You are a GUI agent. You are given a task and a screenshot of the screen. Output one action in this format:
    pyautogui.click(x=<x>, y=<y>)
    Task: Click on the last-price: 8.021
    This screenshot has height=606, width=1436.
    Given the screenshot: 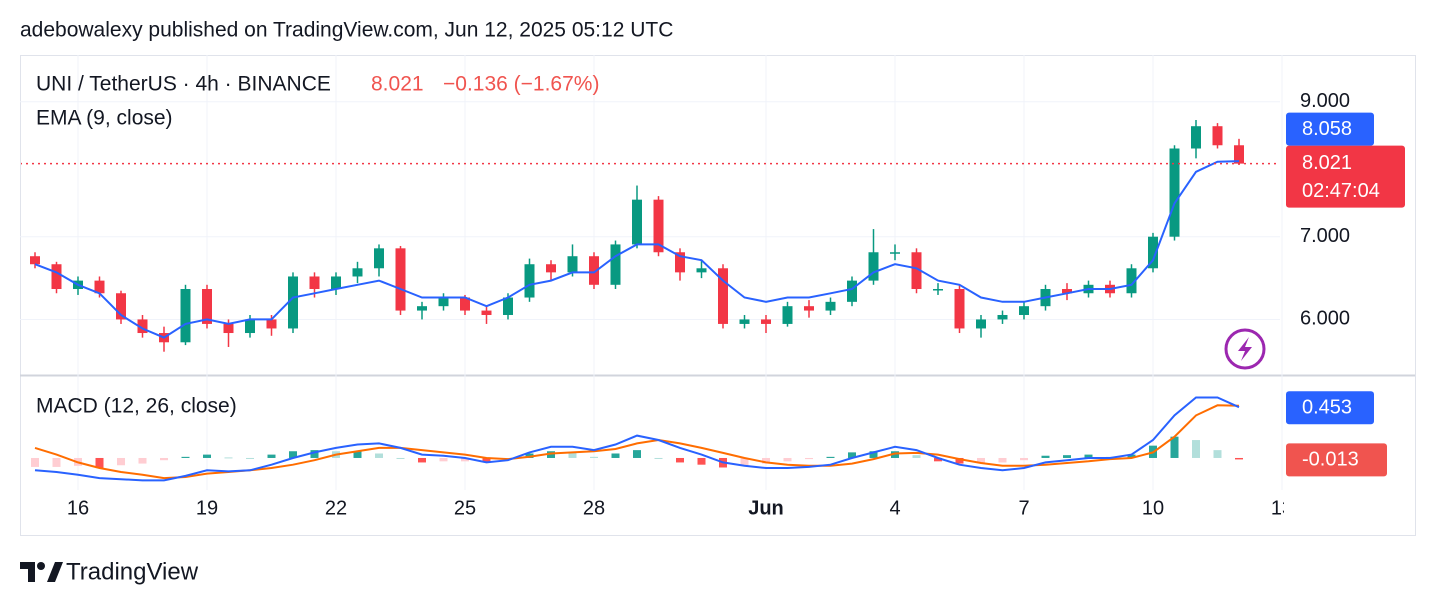 What is the action you would take?
    pyautogui.click(x=397, y=84)
    